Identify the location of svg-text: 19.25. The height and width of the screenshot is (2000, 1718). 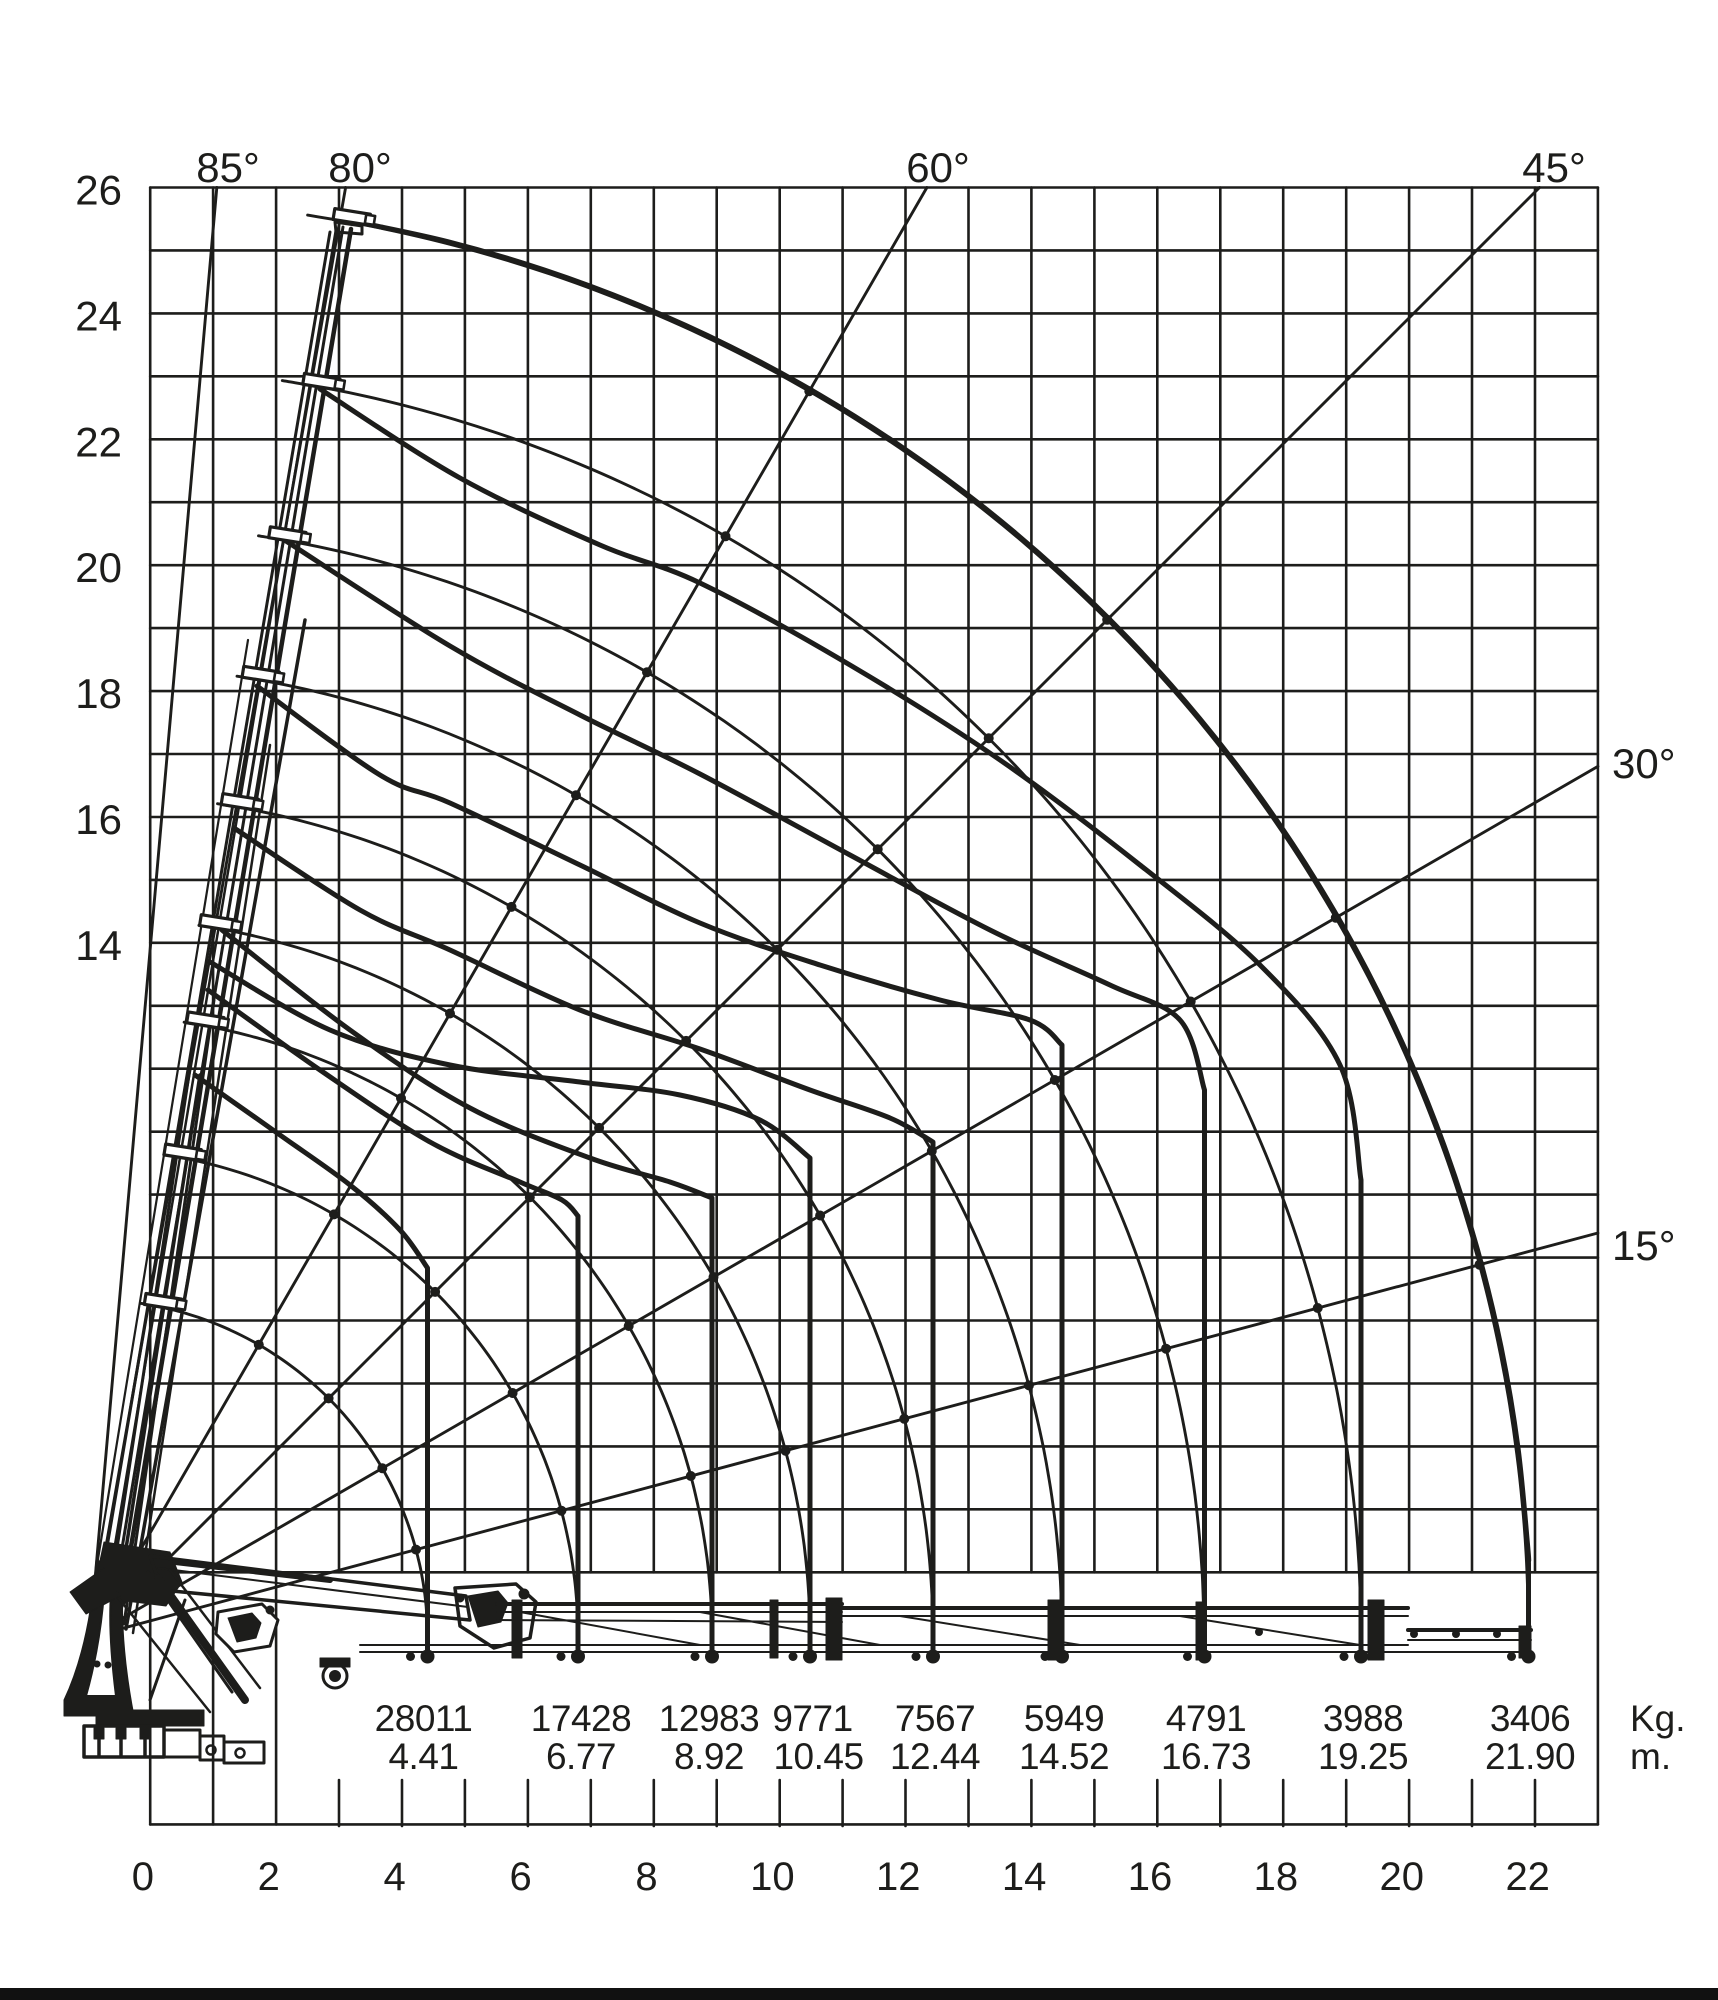
(1363, 1756).